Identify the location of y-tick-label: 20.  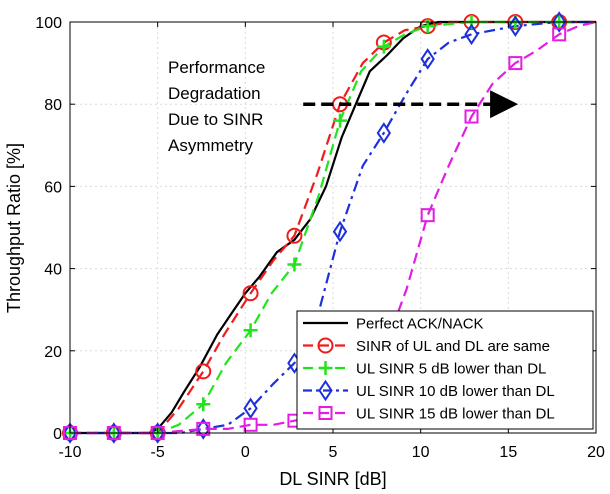
(53, 352).